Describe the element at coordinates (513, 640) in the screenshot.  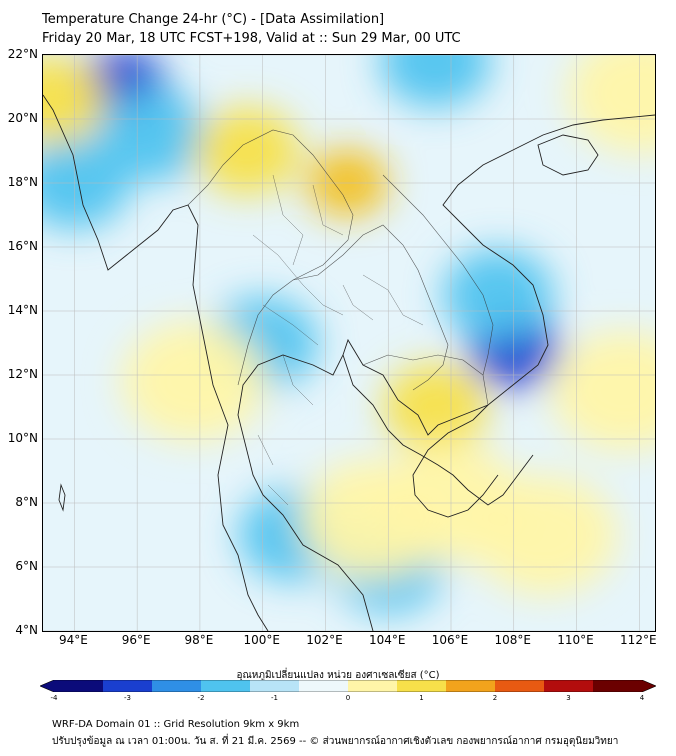
I see `lon-tick-label: 108°E` at that location.